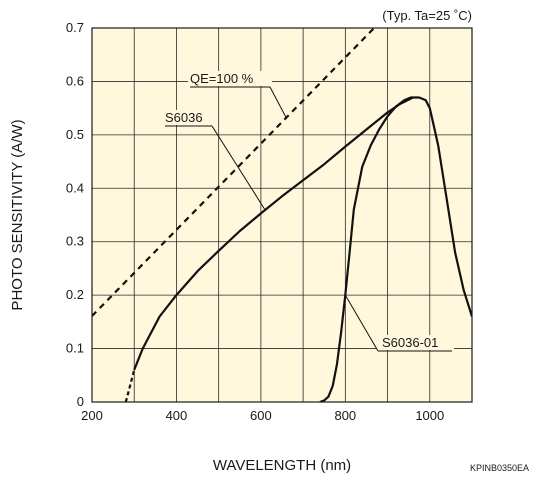 Image resolution: width=535 pixels, height=480 pixels. What do you see at coordinates (130, 385) in the screenshot?
I see `series-s6036-tail` at bounding box center [130, 385].